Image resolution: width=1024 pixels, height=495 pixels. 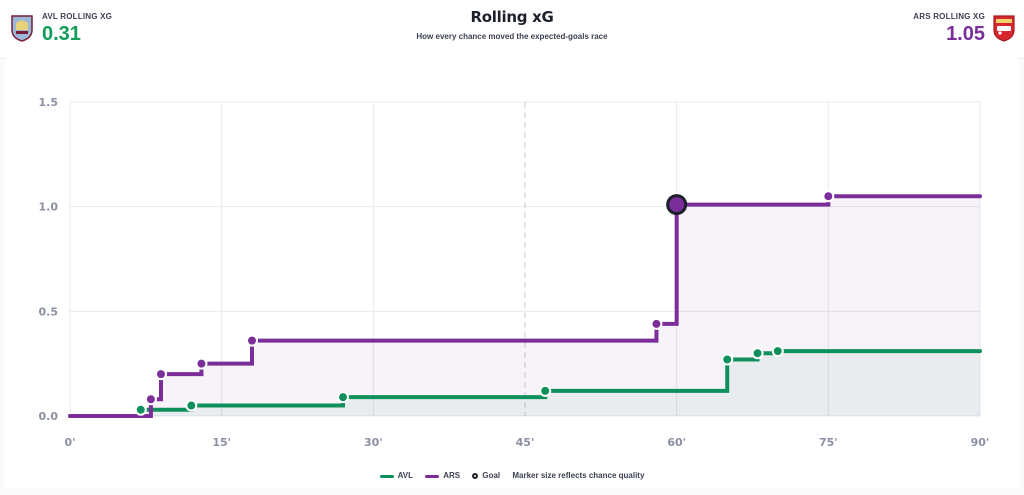 I want to click on legend-item-goal: Goal, so click(x=486, y=475).